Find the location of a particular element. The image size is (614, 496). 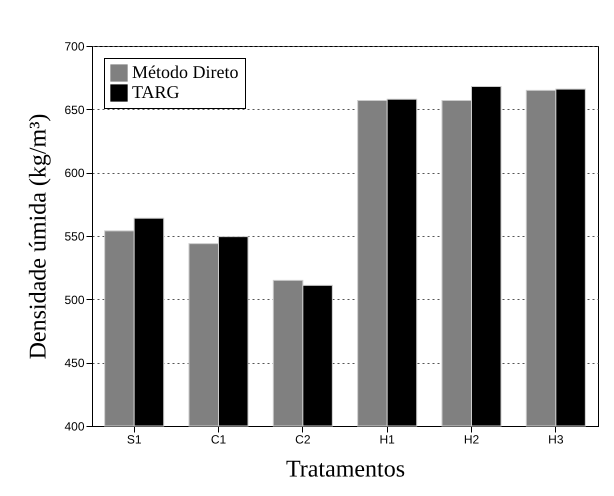

x-axis-title: Tratamentos is located at coordinates (346, 469).